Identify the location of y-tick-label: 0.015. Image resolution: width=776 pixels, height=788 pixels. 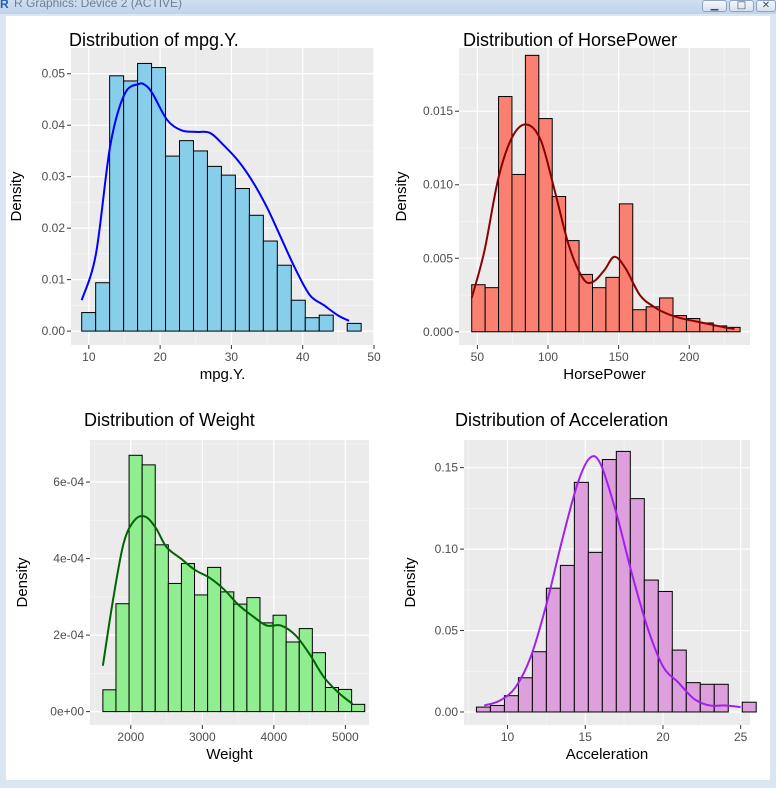
(438, 111).